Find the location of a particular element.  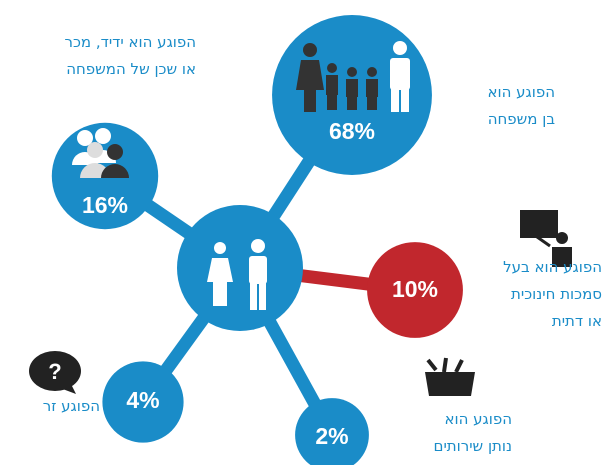

category-label: הפוגע הוא ידיד, מכר או שכן של המשפחה is located at coordinates (130, 55).